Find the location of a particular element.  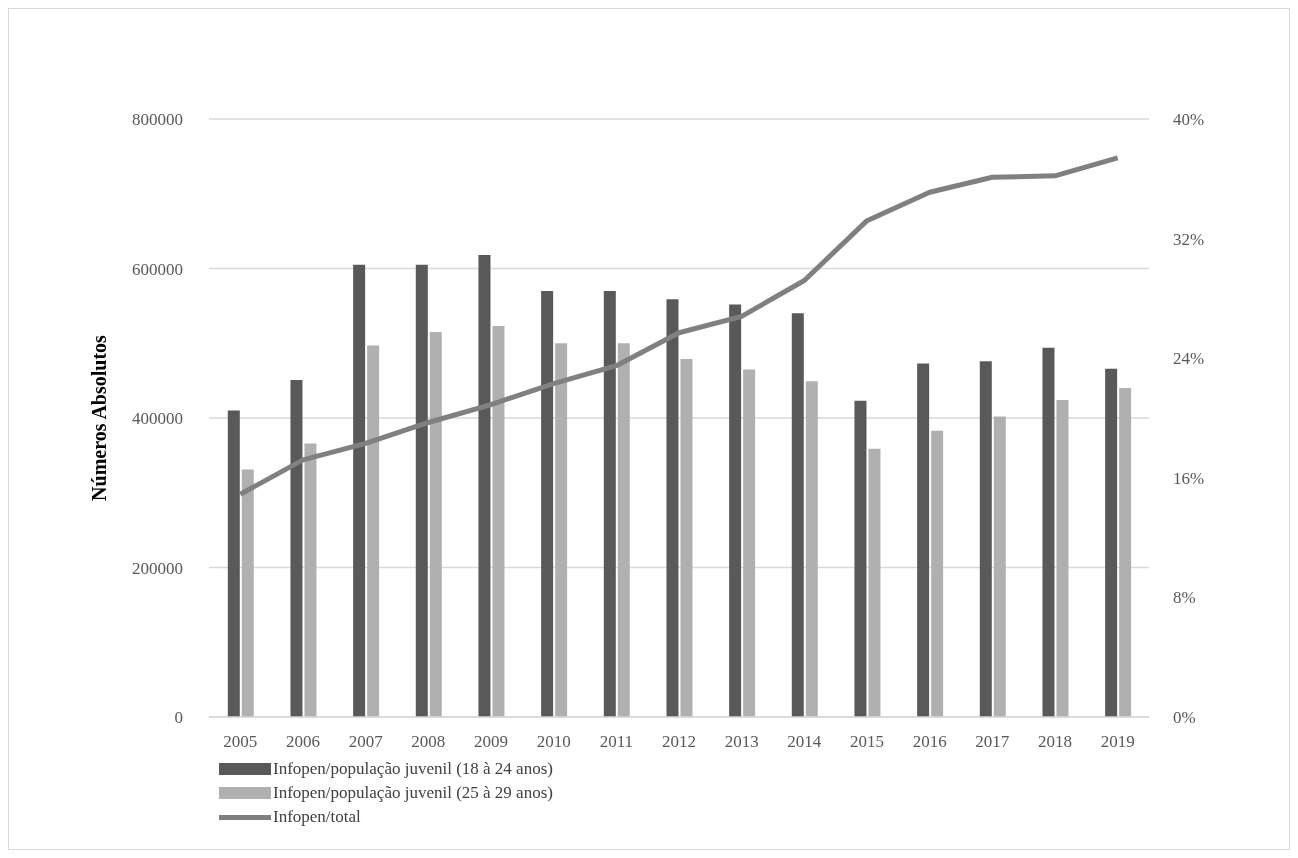

y2-tick-label: 32% is located at coordinates (1189, 239).